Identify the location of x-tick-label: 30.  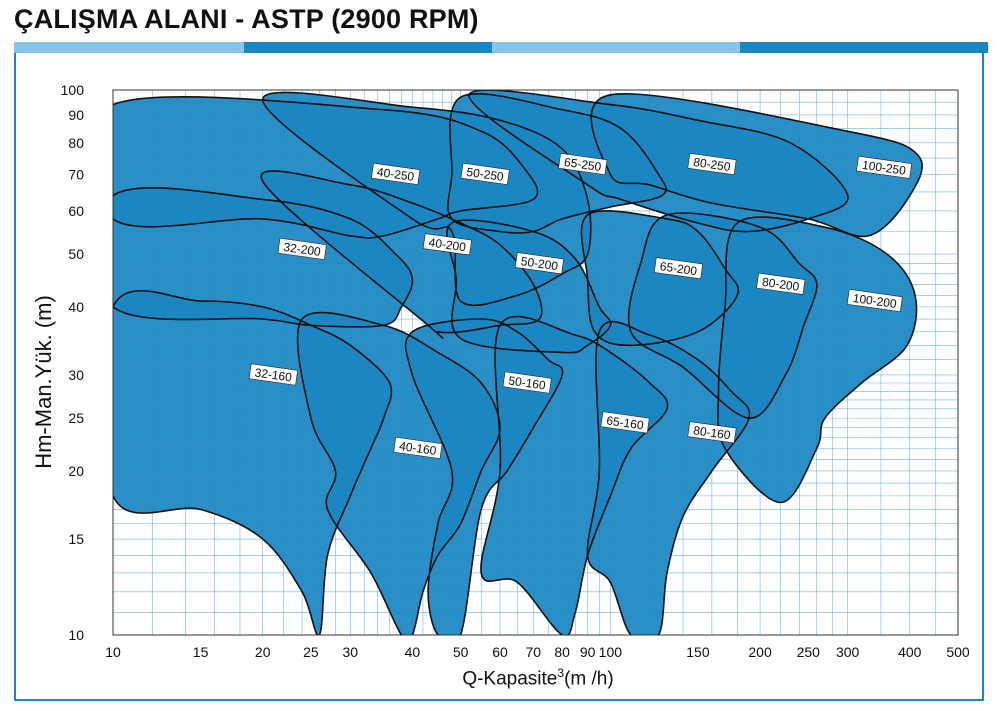
(351, 652).